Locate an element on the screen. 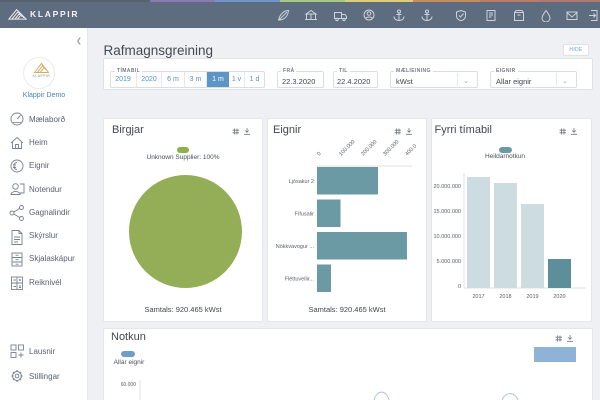 This screenshot has height=400, width=600. svg-text: 2019 is located at coordinates (532, 297).